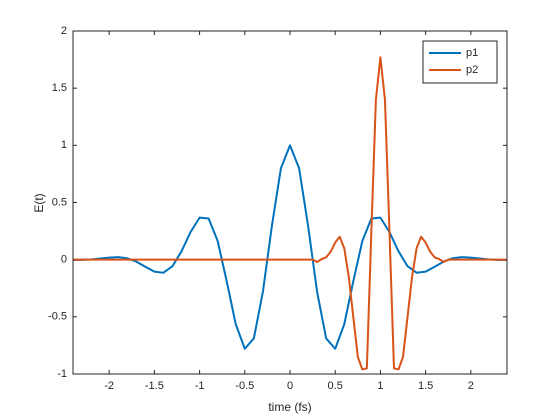 The width and height of the screenshot is (560, 420). What do you see at coordinates (289, 407) in the screenshot?
I see `x-axis-label: time (fs)` at bounding box center [289, 407].